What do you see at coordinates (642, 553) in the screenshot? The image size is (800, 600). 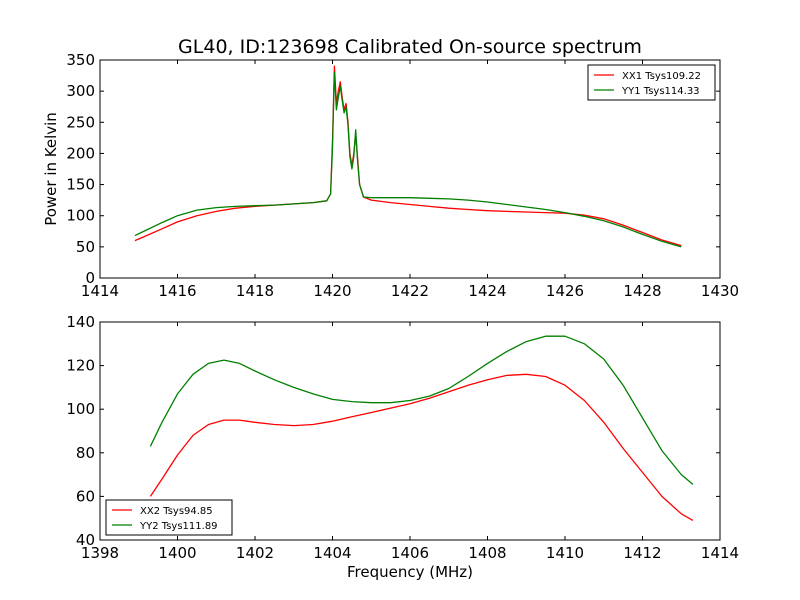 I see `bottom-x-tick-label: 1412` at bounding box center [642, 553].